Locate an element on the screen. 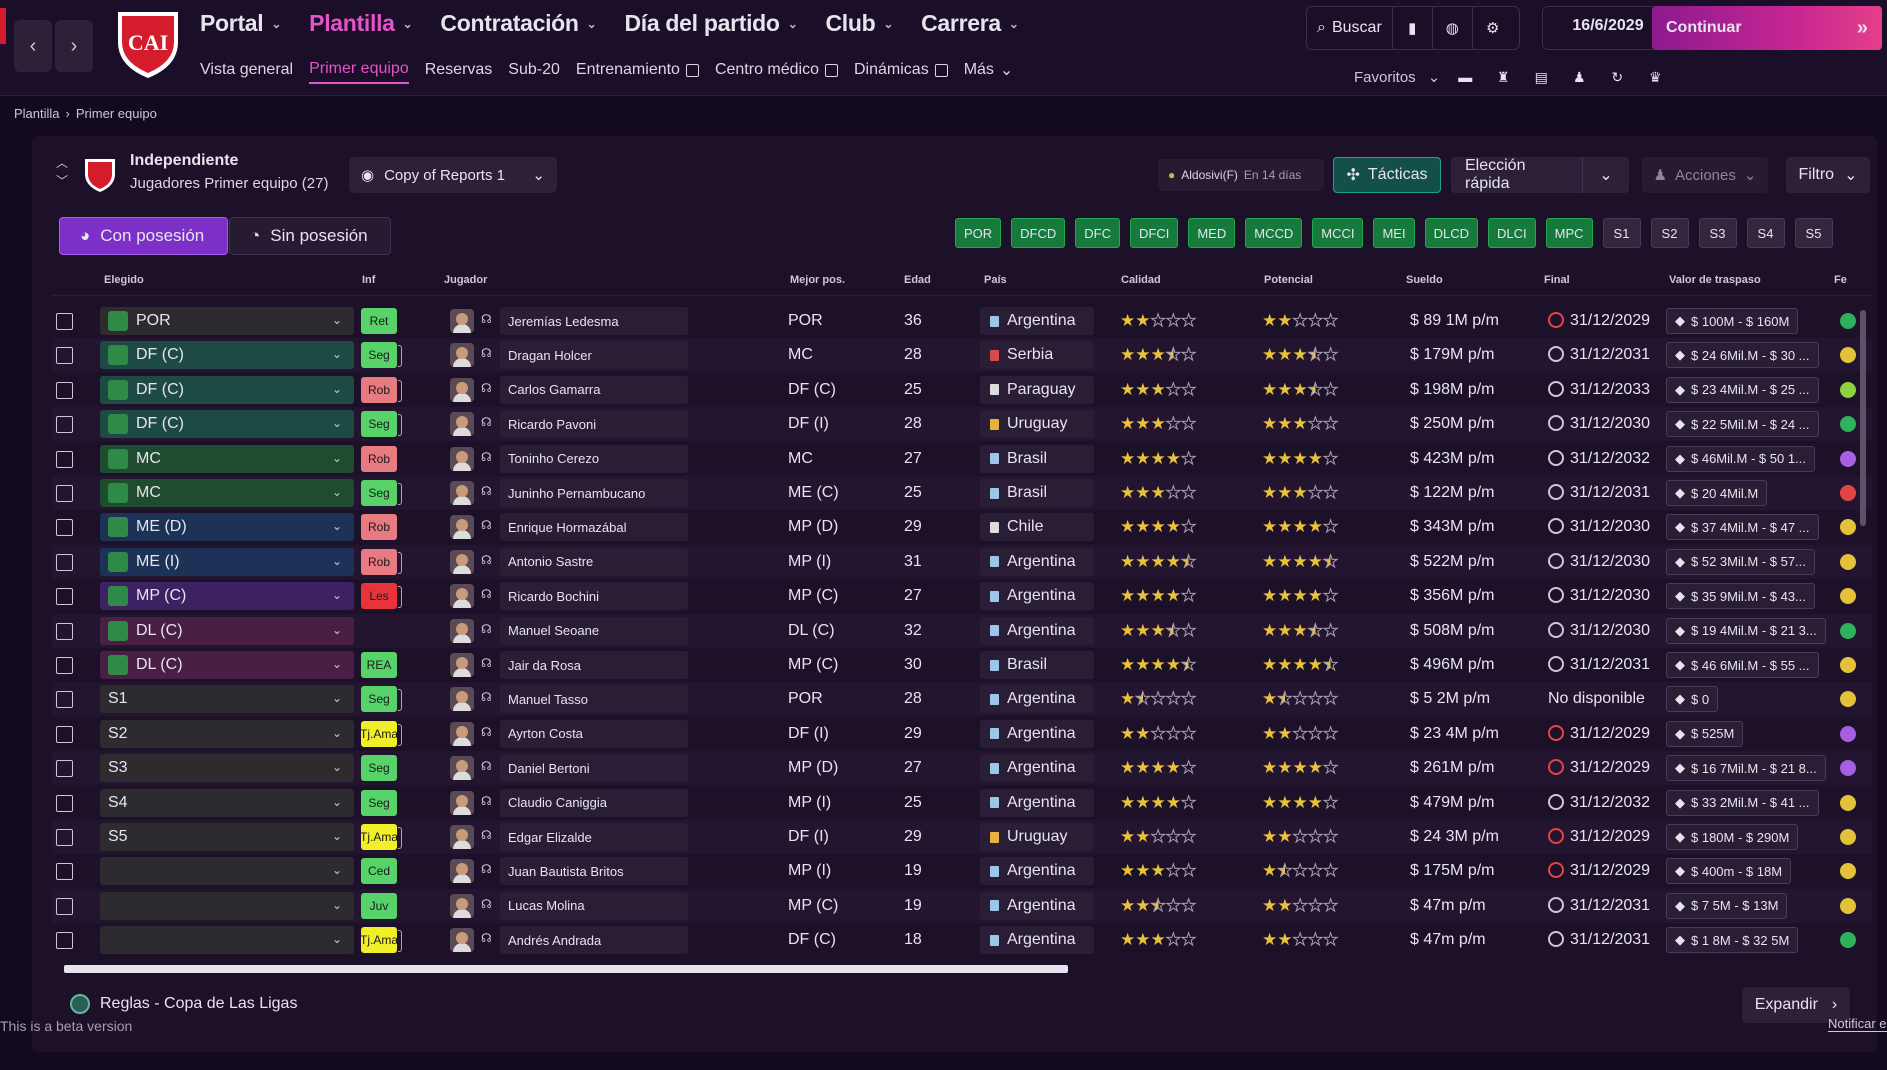 This screenshot has width=1887, height=1070. col-transfer-value: Valor de traspaso is located at coordinates (1715, 280).